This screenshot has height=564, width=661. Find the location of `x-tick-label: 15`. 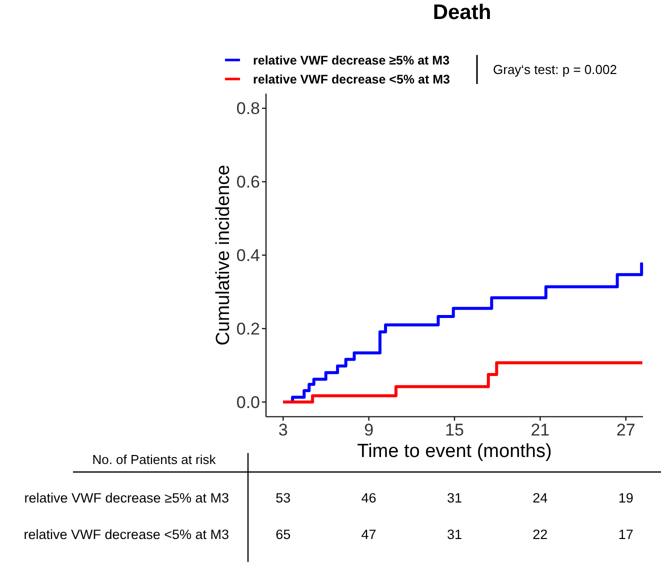

x-tick-label: 15 is located at coordinates (454, 430).